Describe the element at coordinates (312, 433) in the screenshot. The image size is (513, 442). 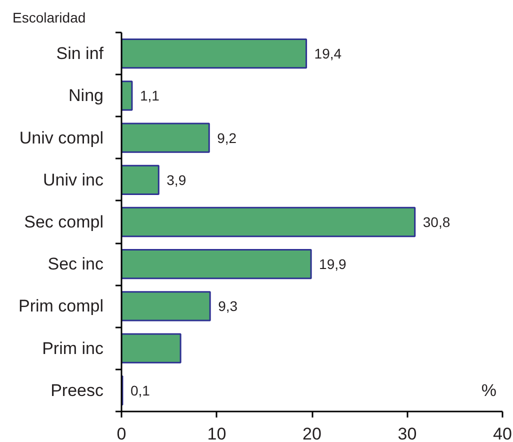
I see `x-tick-label: 20` at that location.